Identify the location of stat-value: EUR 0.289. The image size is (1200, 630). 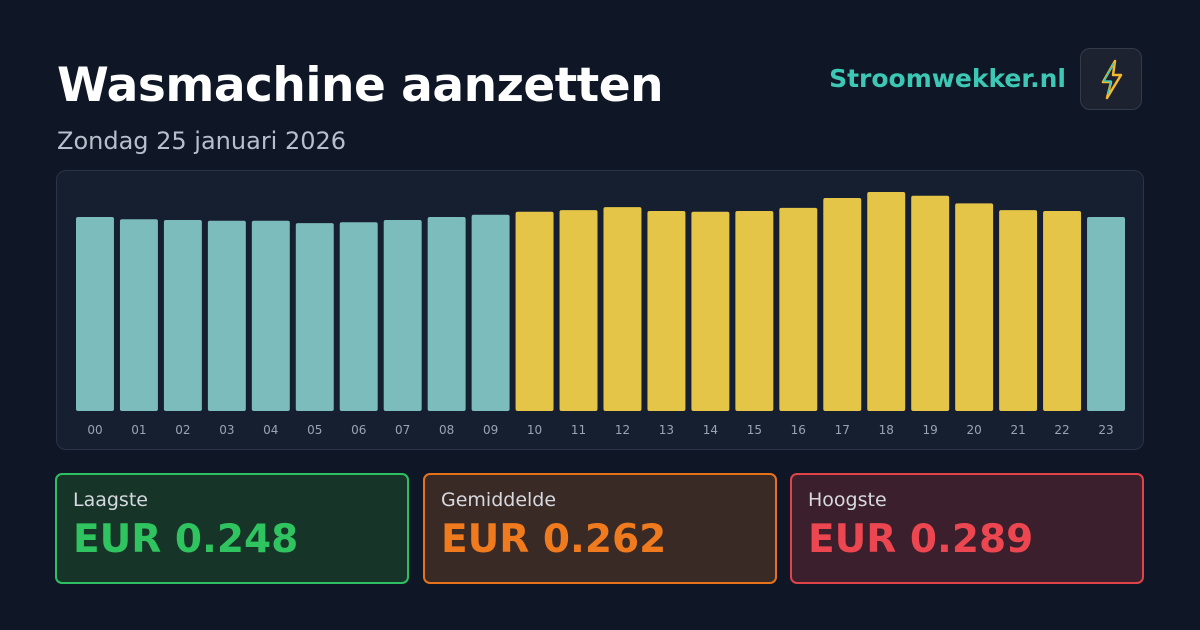
(921, 539).